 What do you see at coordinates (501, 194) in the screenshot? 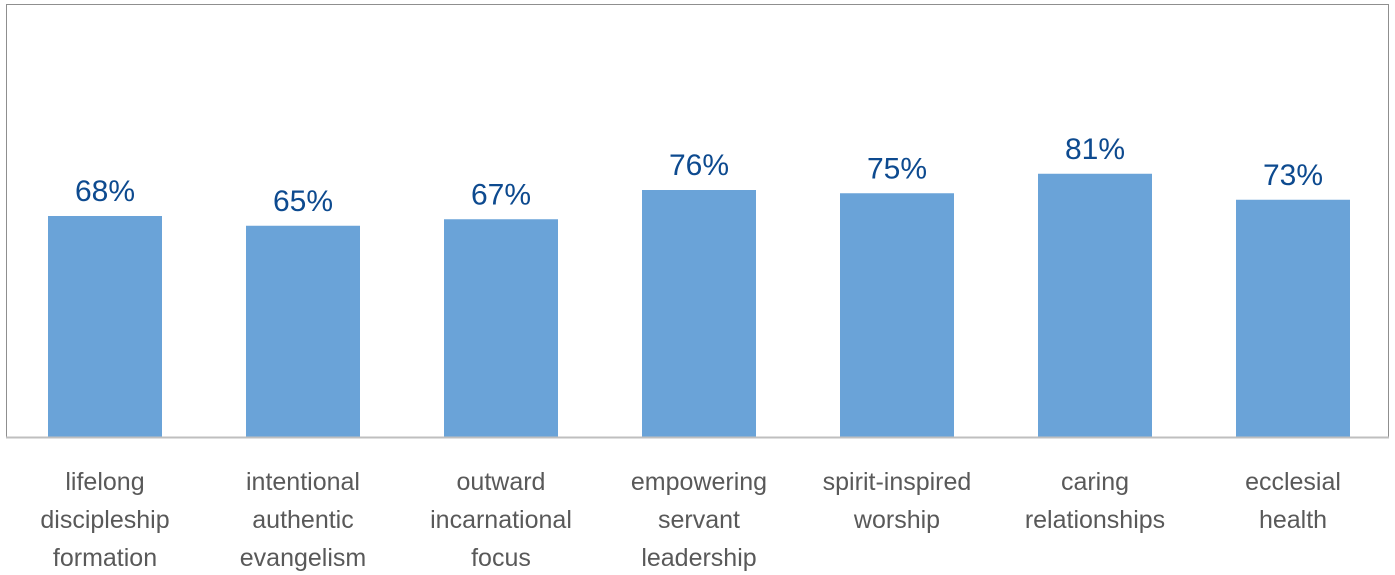
I see `value-label-3: 67%` at bounding box center [501, 194].